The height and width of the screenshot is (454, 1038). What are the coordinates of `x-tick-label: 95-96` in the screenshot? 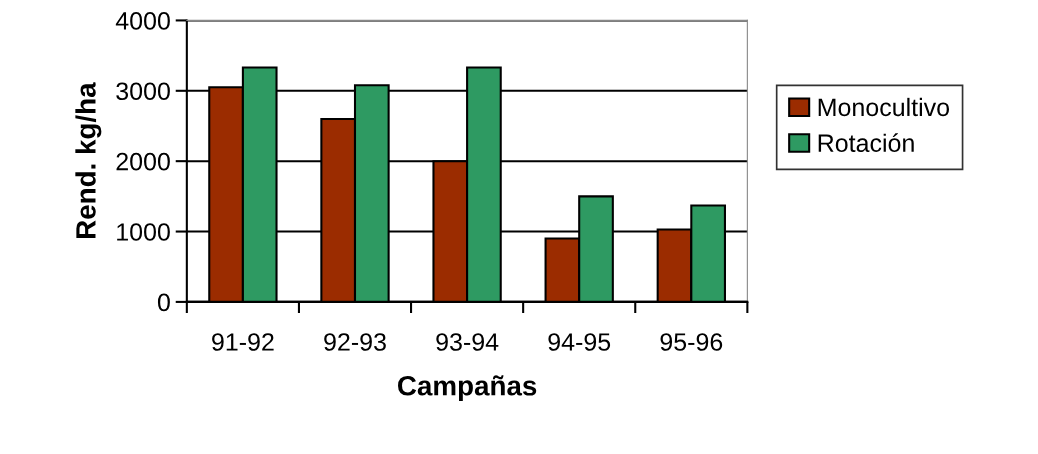 It's located at (691, 342).